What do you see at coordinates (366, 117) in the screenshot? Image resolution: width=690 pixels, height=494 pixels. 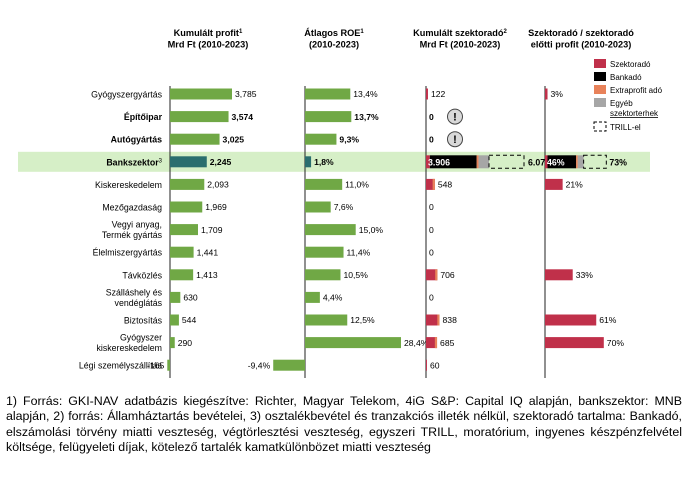 I see `roe-value-label: 13,7%` at bounding box center [366, 117].